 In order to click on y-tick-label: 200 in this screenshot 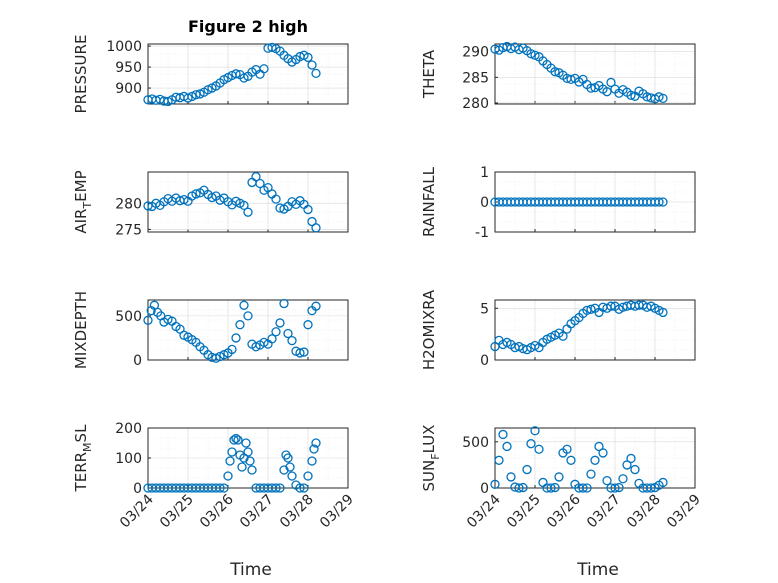, I will do `click(128, 429)`.